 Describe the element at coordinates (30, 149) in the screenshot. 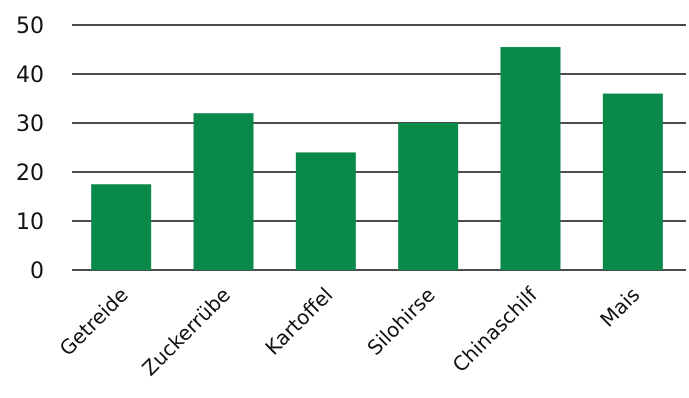

I see `y-axis-ticks: 0 10 20 30 40 50` at that location.